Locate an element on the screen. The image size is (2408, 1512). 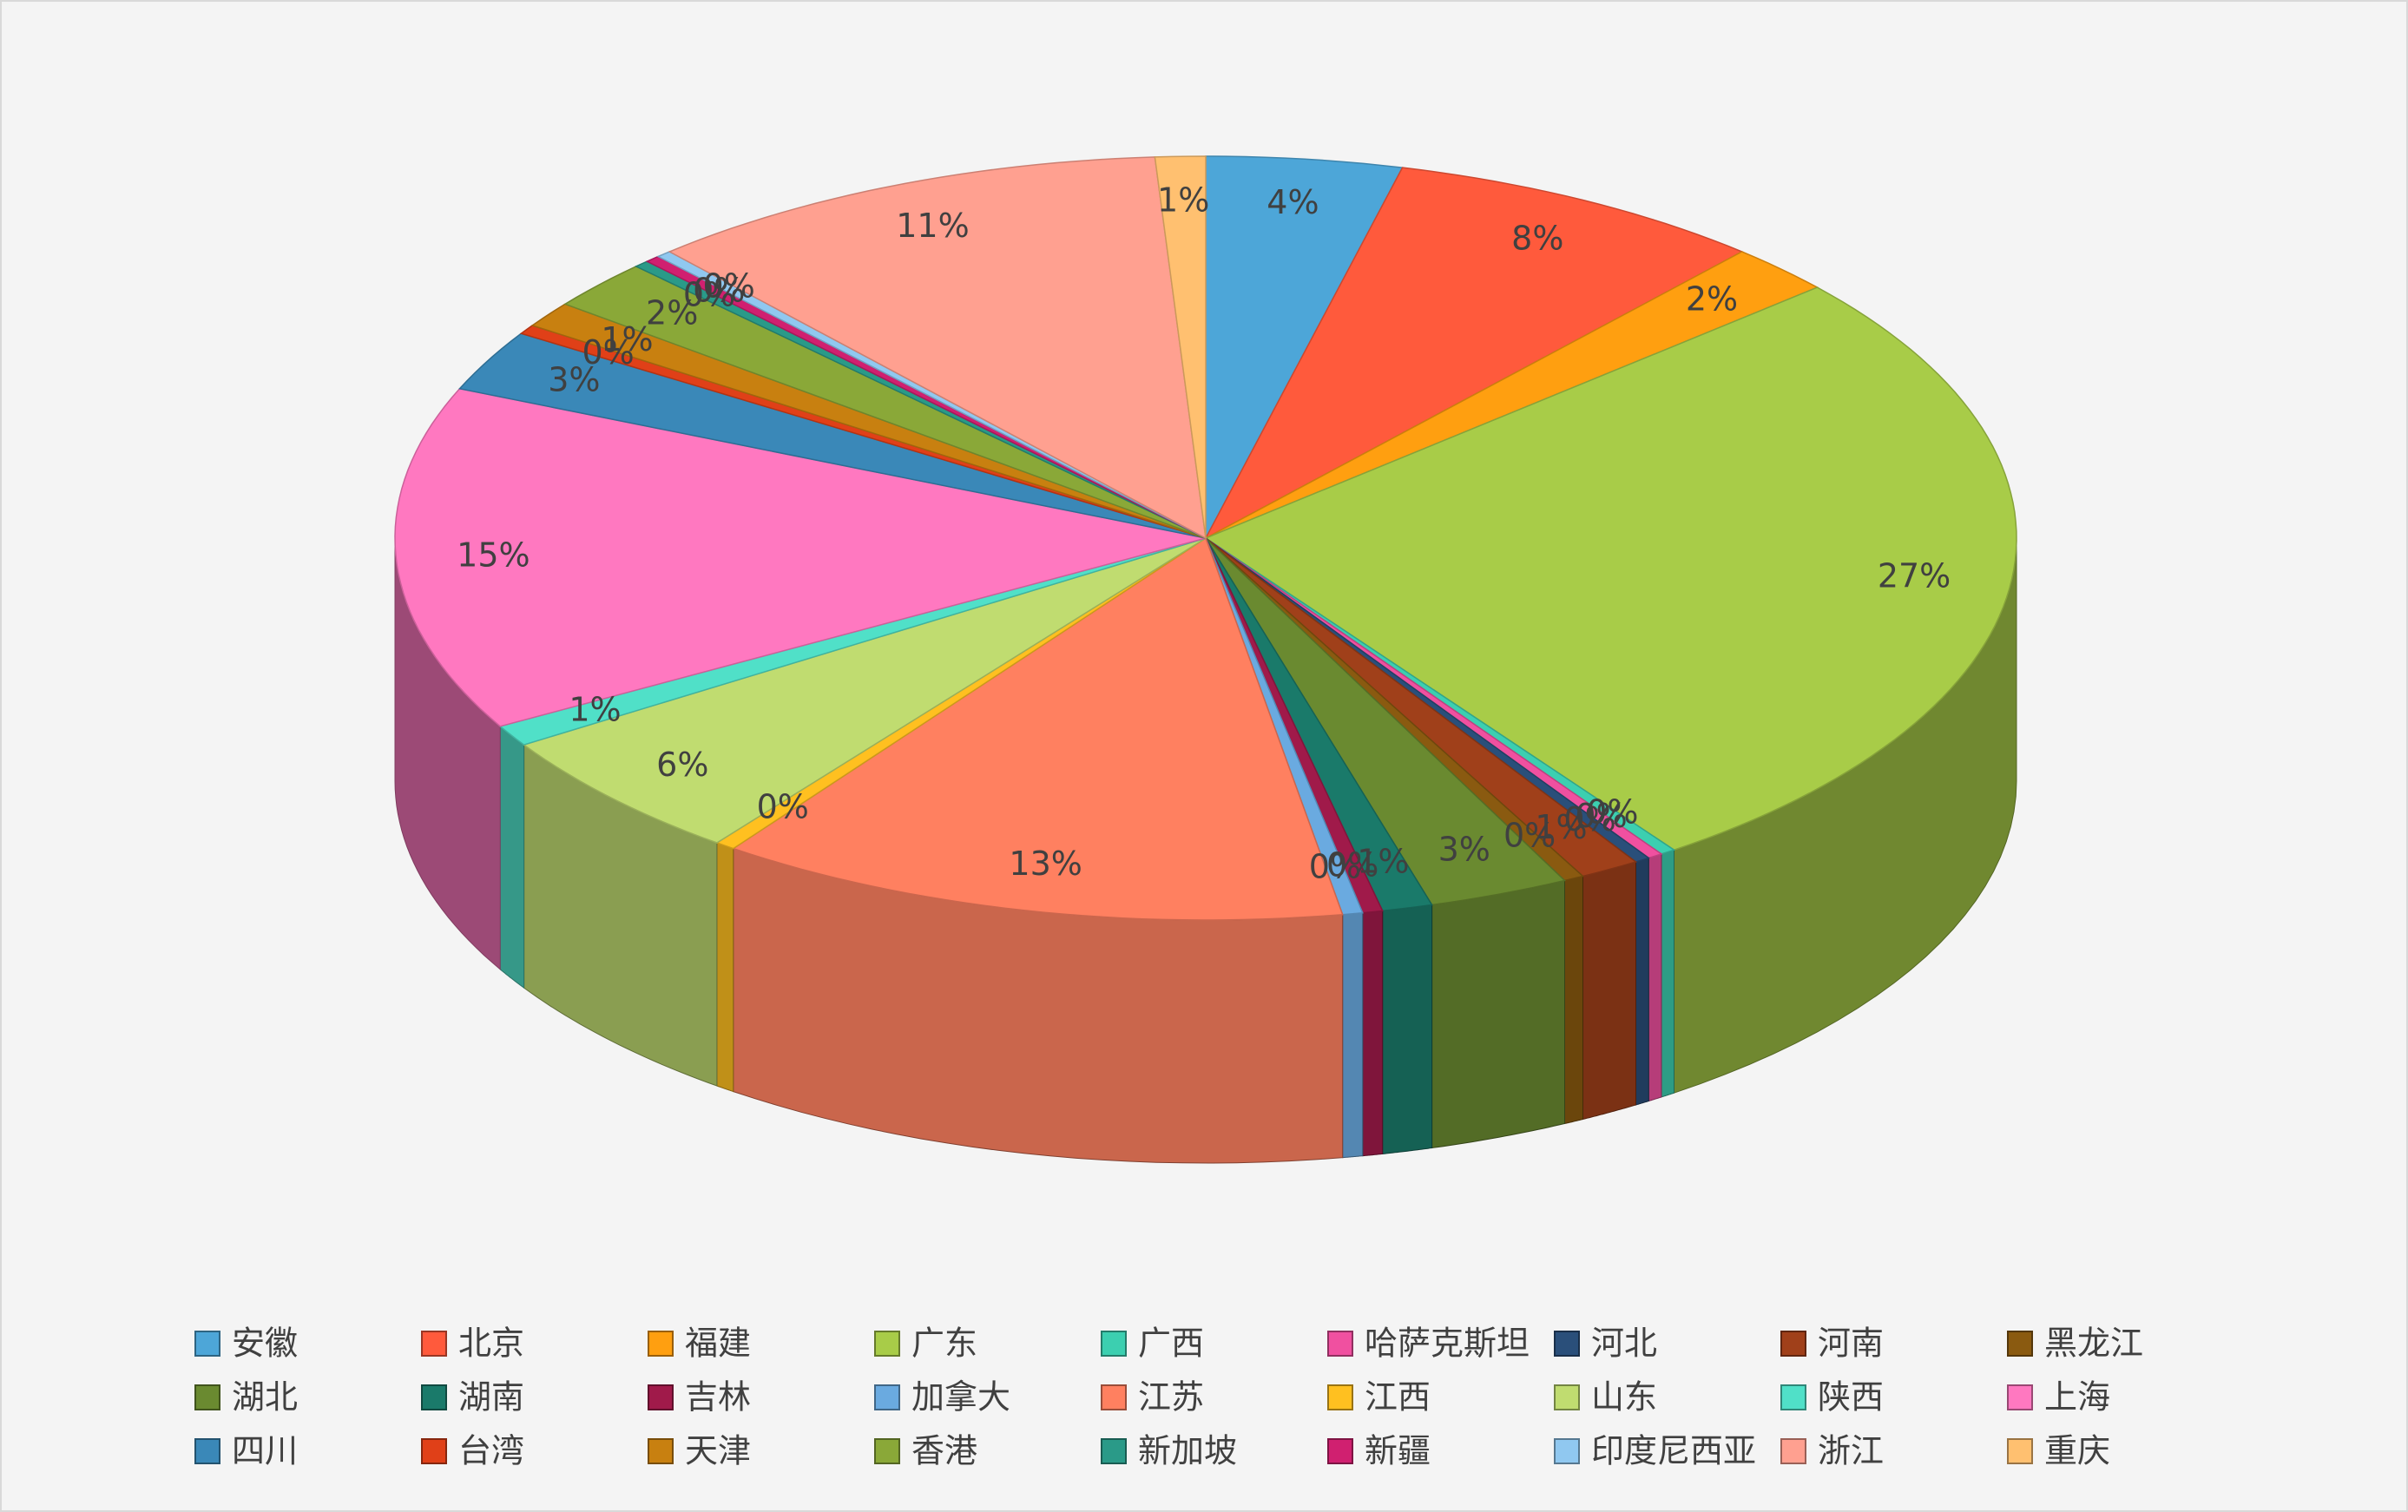
legend-label: 河北 is located at coordinates (1624, 1344).